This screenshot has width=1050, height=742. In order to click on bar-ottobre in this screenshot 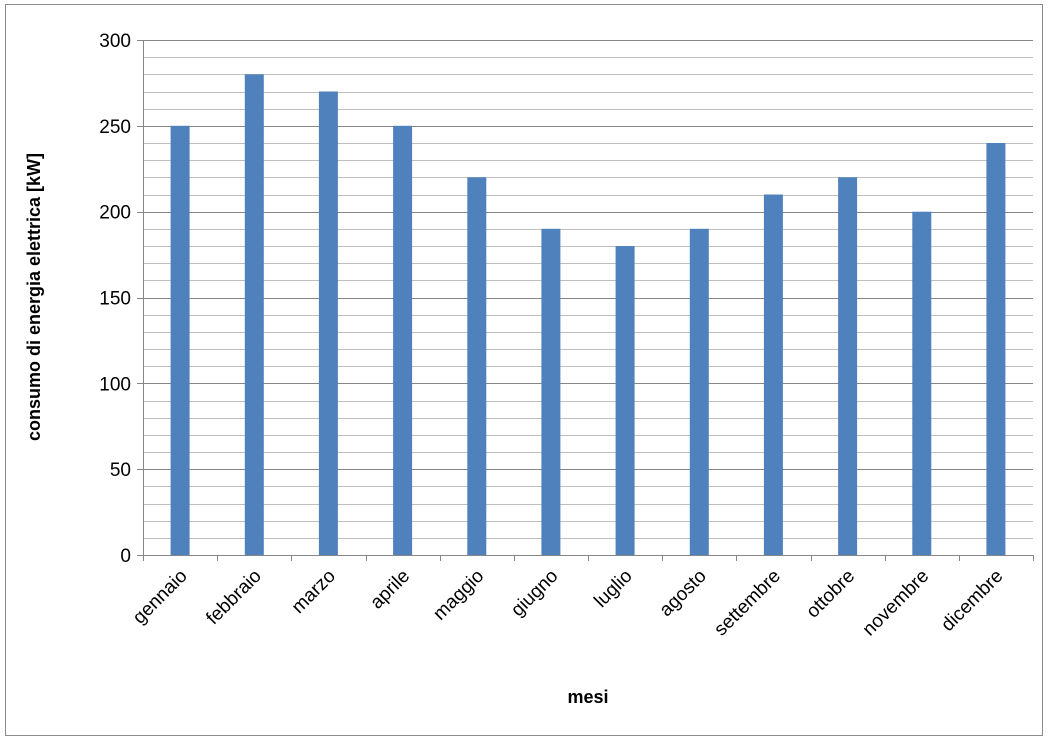, I will do `click(848, 366)`.